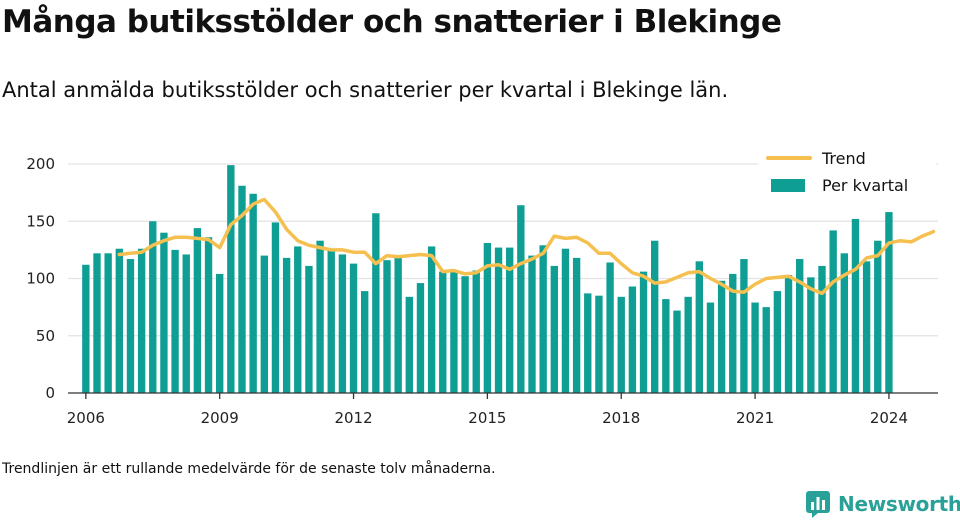 The width and height of the screenshot is (960, 520). I want to click on legend-bar-label: Per kvartal, so click(865, 185).